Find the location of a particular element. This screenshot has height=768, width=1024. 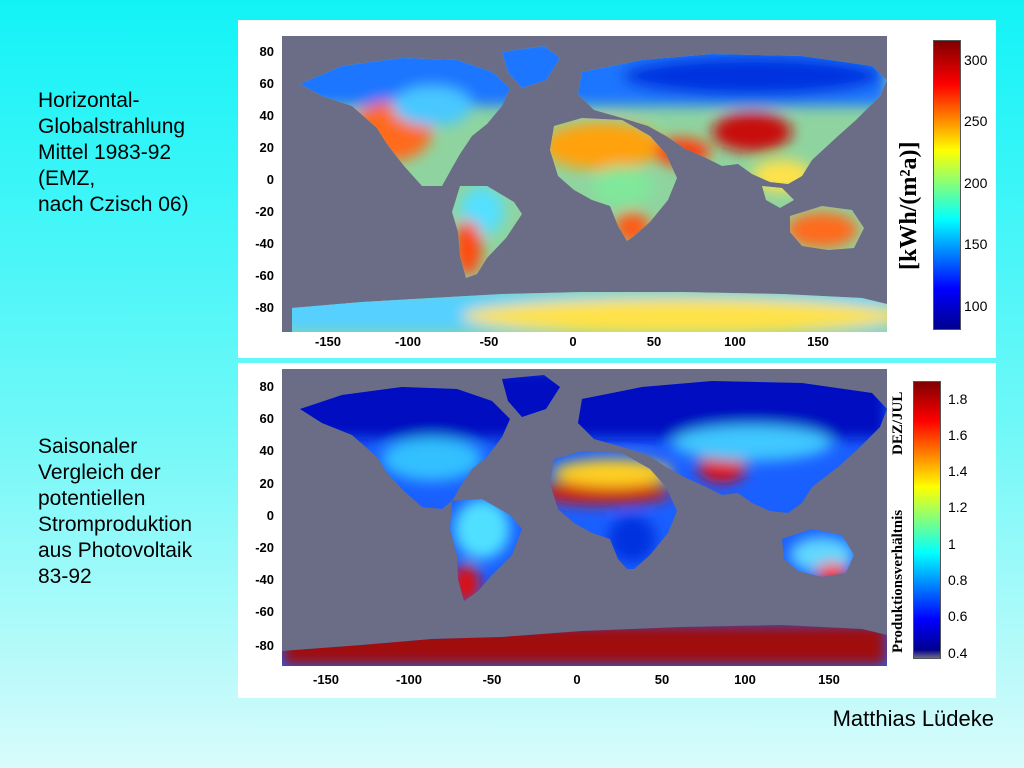

ratio-axis-label: Produktionsverhältnis is located at coordinates (898, 581).